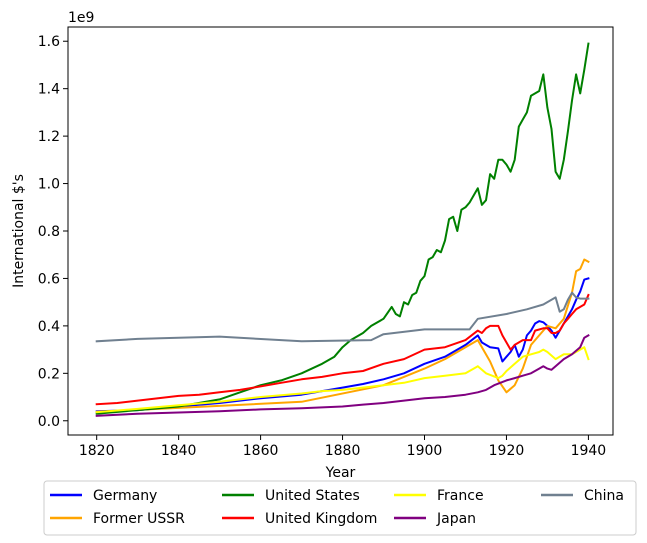  Describe the element at coordinates (342, 380) in the screenshot. I see `series-line-france` at that location.